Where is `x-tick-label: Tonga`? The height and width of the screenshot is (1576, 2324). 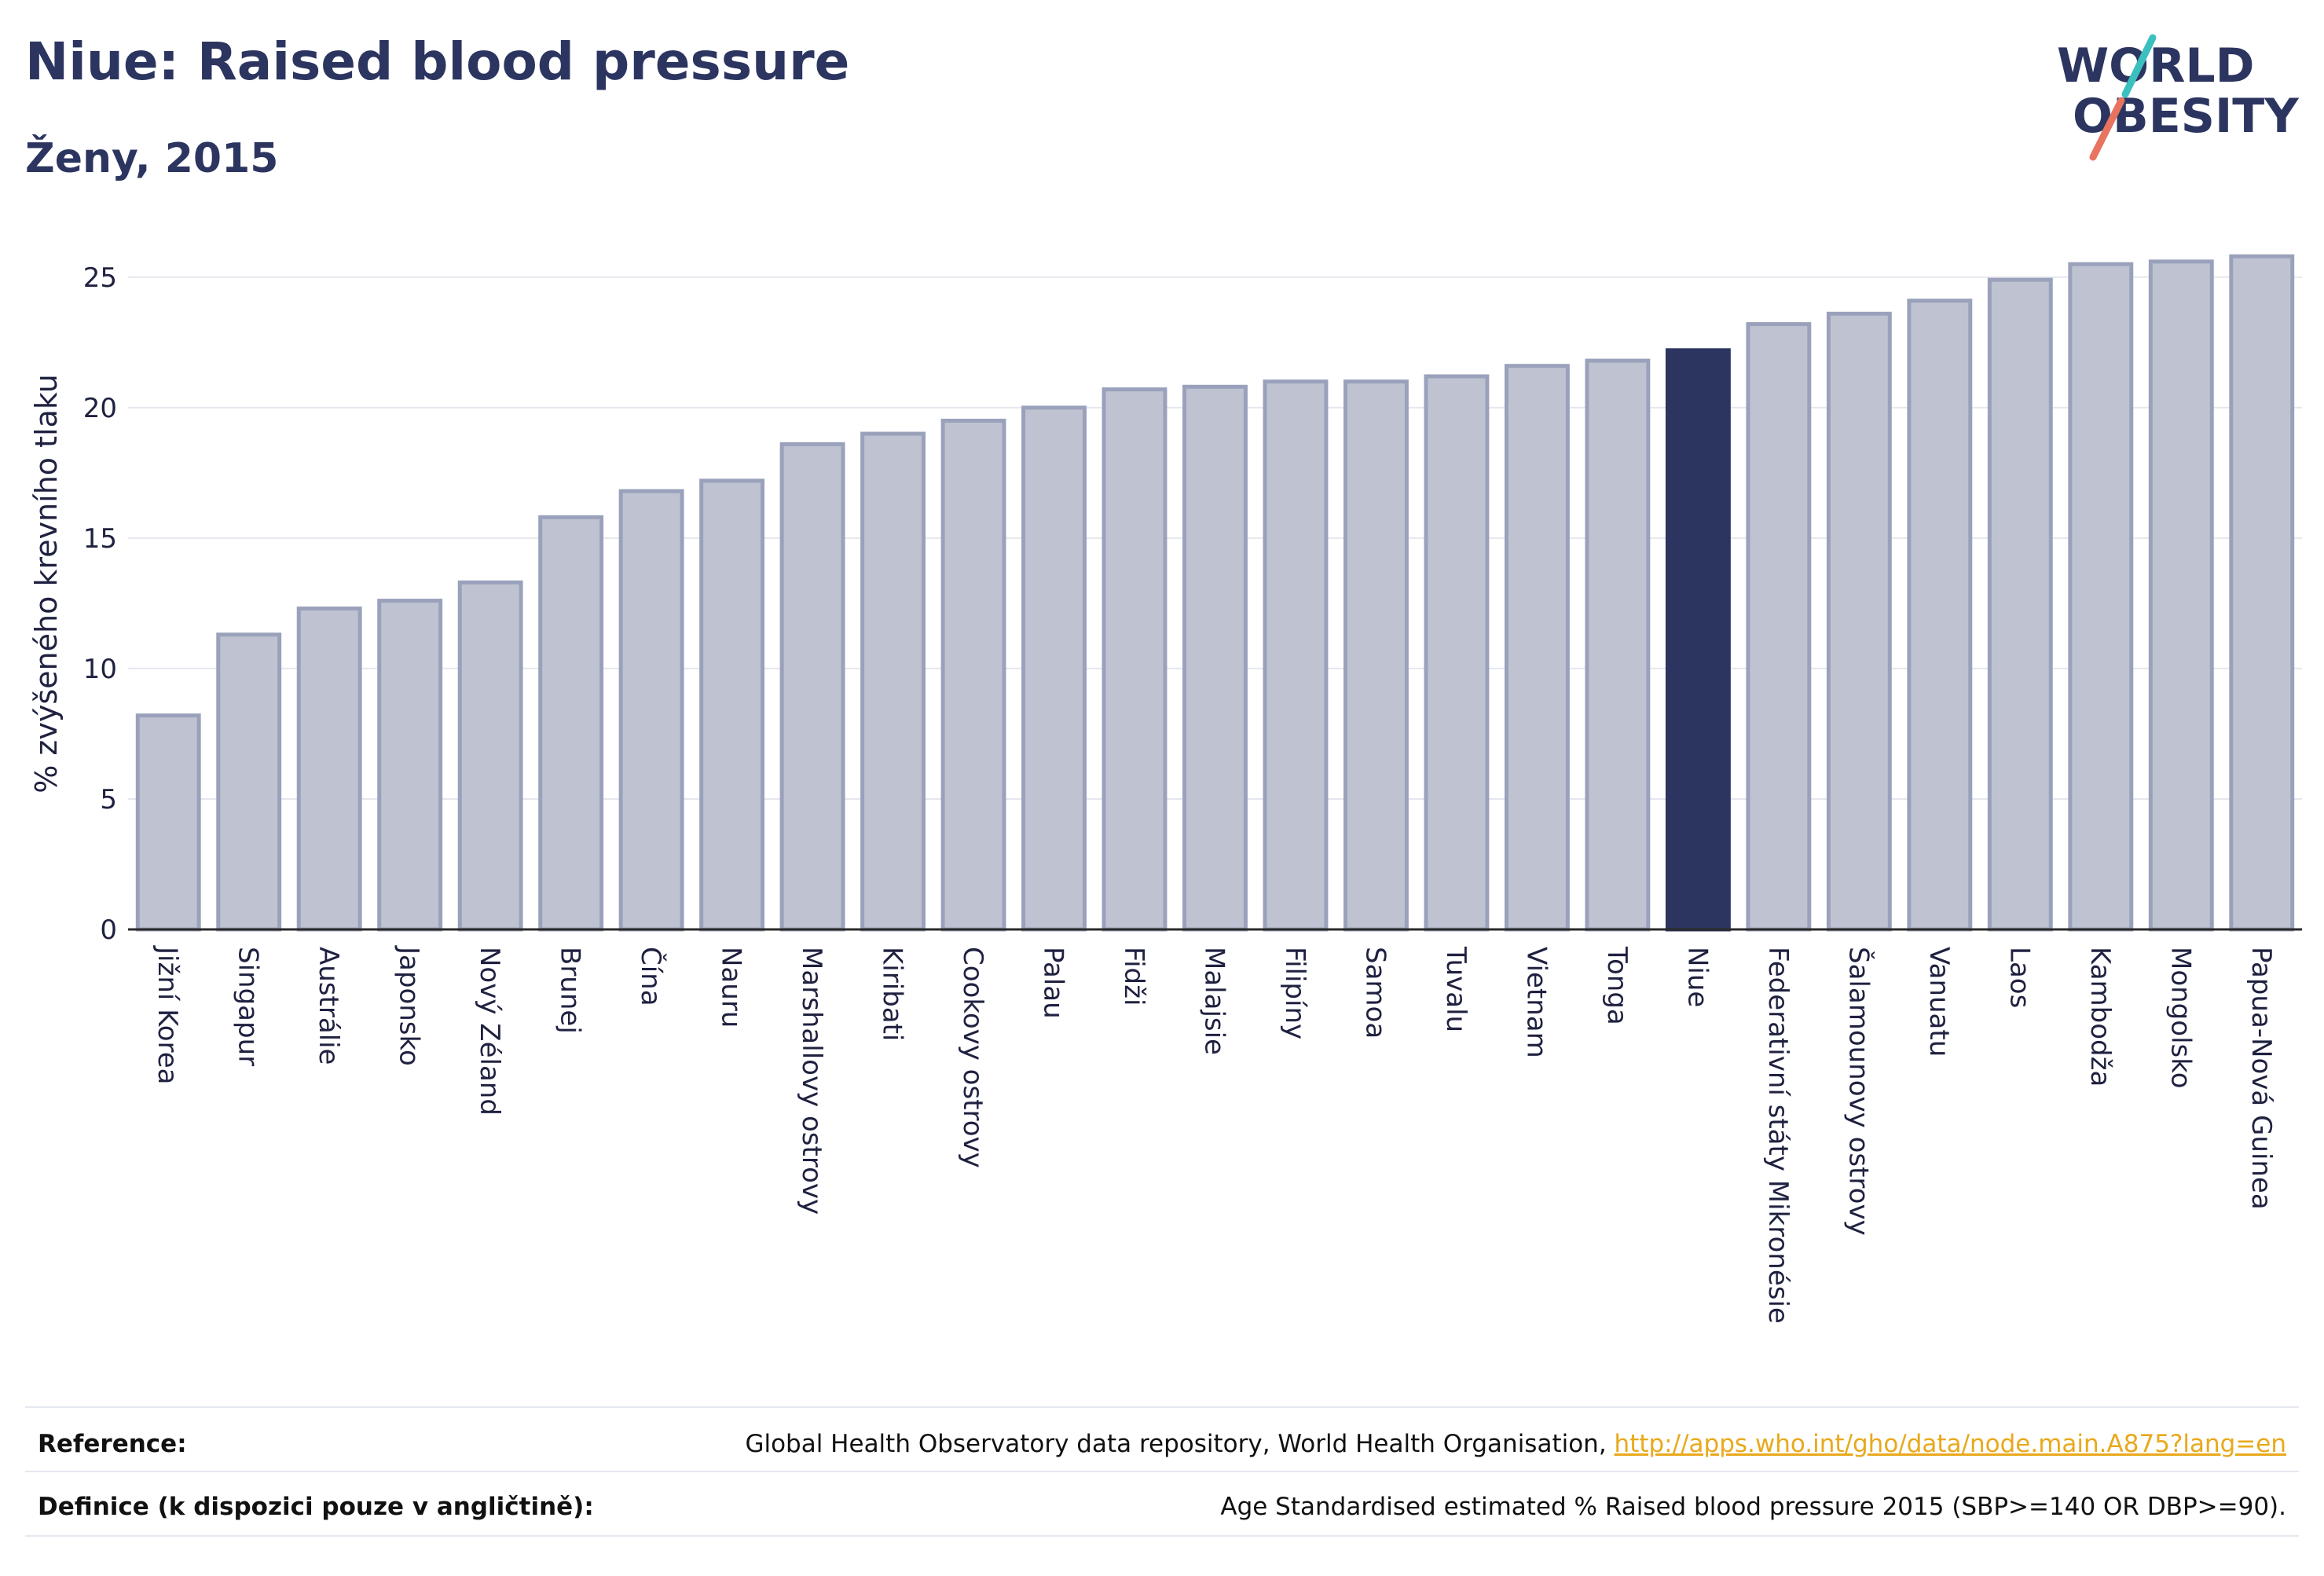 x-tick-label: Tonga is located at coordinates (1617, 985).